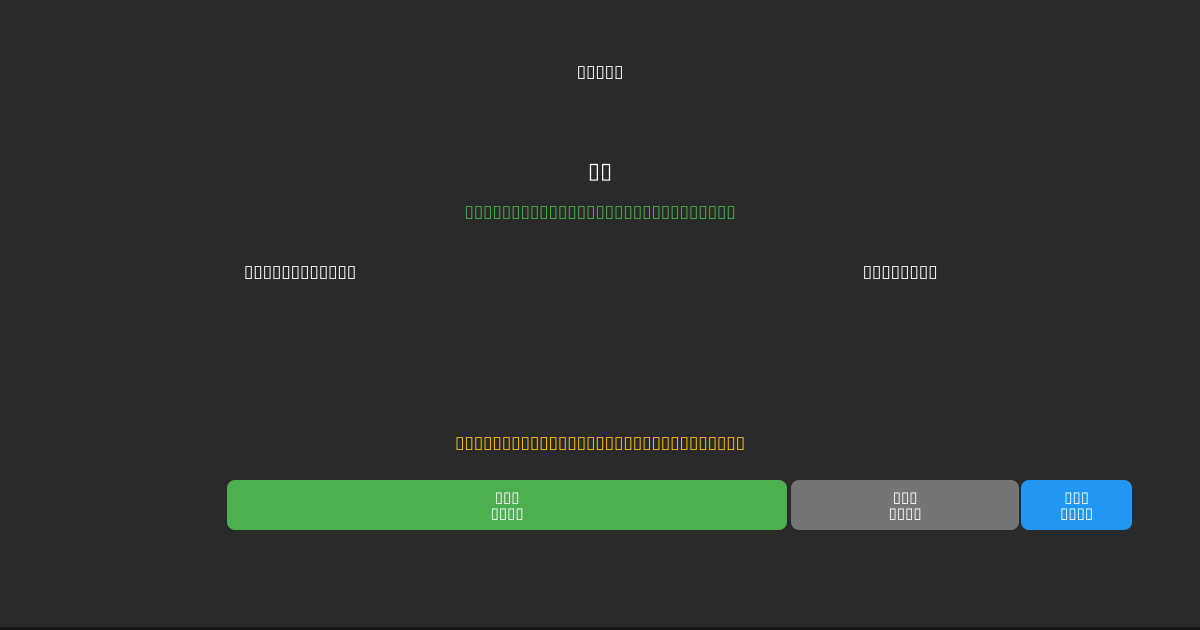  I want to click on primary-action-button: ▯▯▯ ▯▯▯▯, so click(507, 505).